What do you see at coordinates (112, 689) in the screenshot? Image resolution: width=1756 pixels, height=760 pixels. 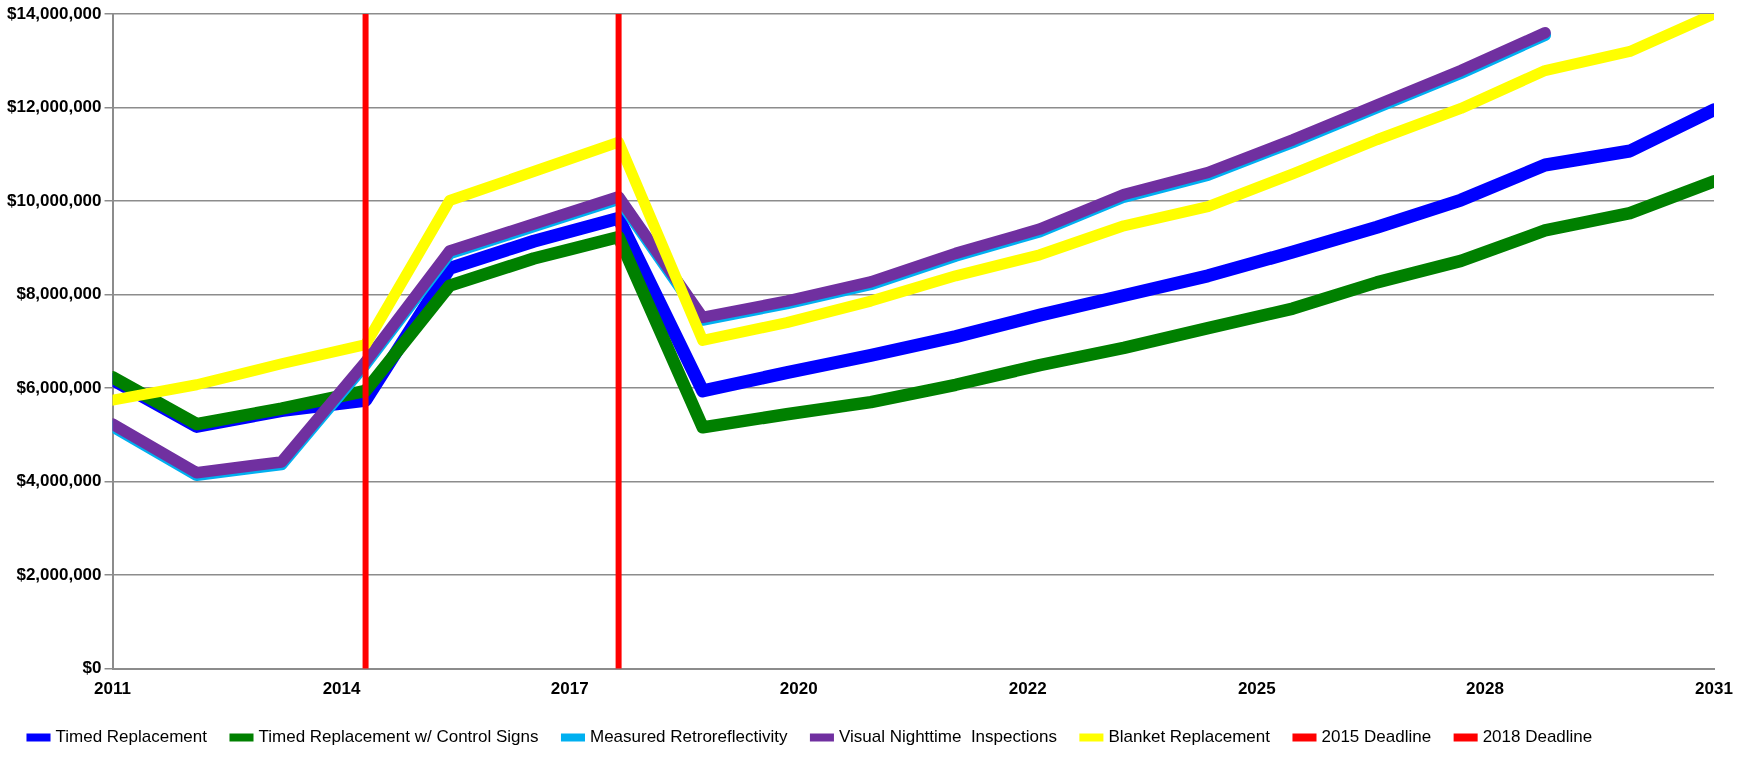 I see `x-tick-label: 2011` at bounding box center [112, 689].